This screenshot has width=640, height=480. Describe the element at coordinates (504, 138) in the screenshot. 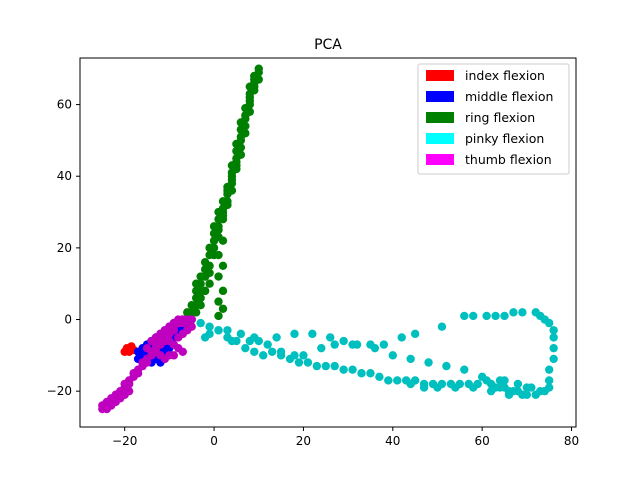

I see `legend-label: pinky flexion` at that location.